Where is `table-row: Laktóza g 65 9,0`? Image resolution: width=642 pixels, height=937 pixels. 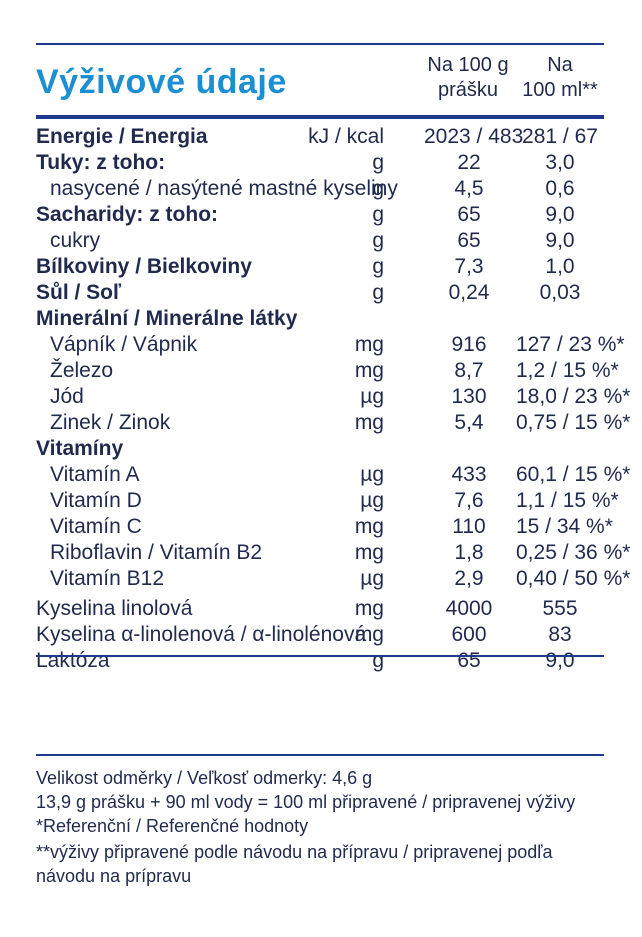 table-row: Laktóza g 65 9,0 is located at coordinates (320, 661).